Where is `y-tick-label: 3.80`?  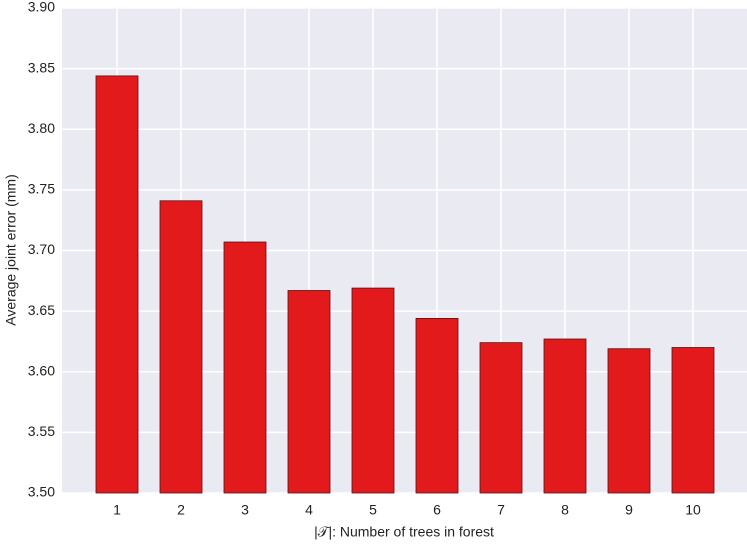 y-tick-label: 3.80 is located at coordinates (41, 128).